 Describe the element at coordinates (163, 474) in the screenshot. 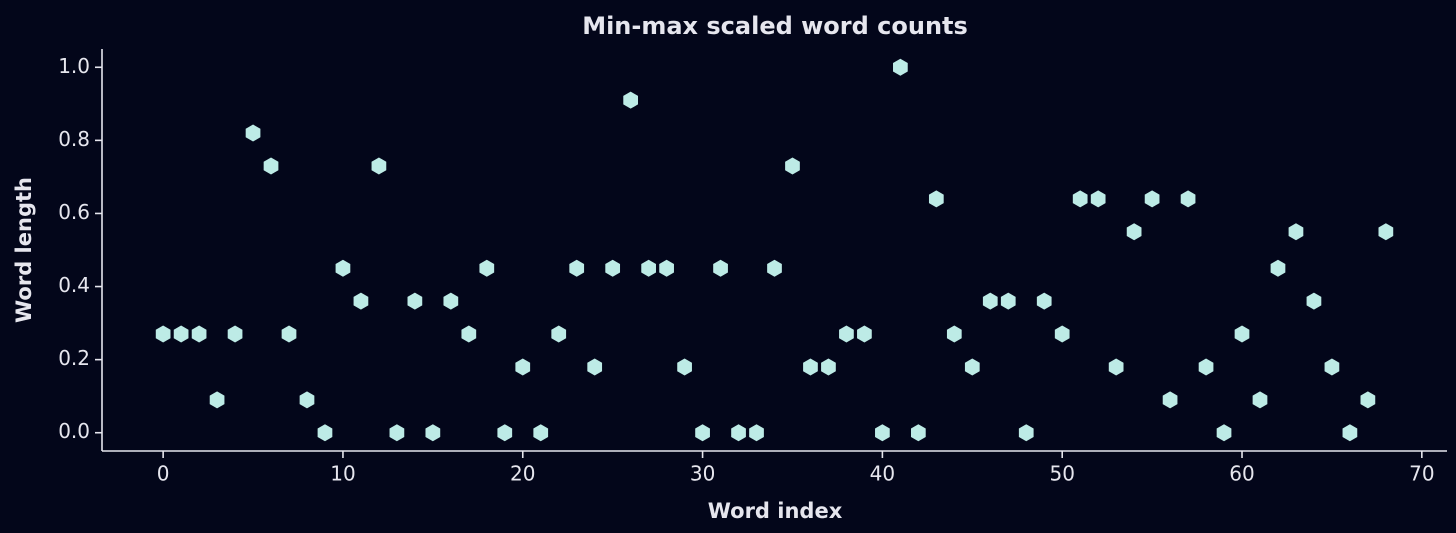

I see `x-tick-label: 0` at that location.